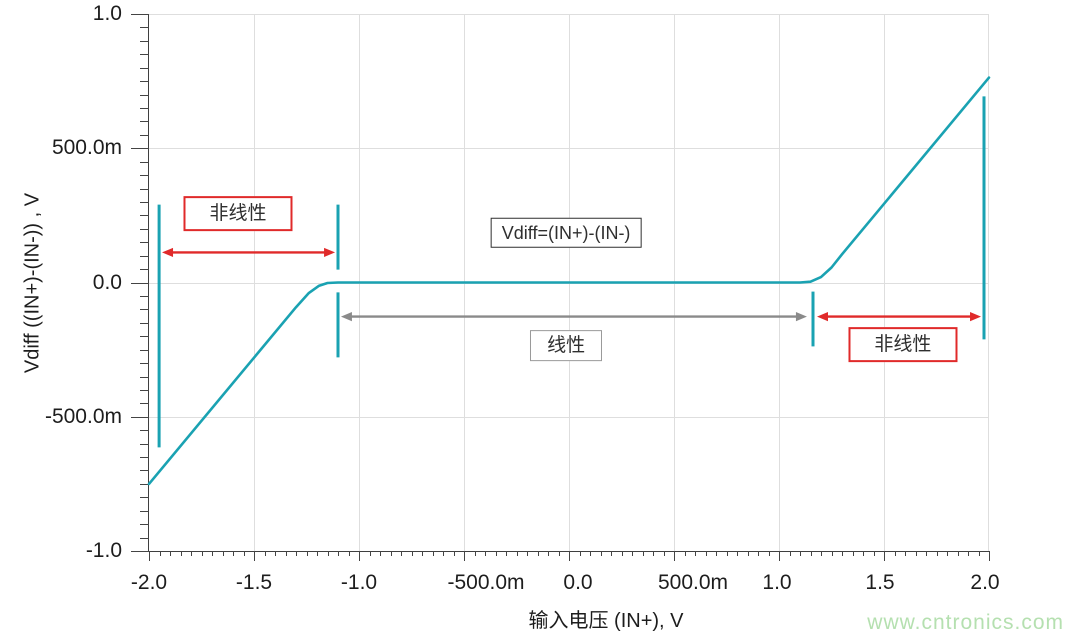 This screenshot has width=1080, height=643. I want to click on x-tick-label: -500.0m, so click(486, 582).